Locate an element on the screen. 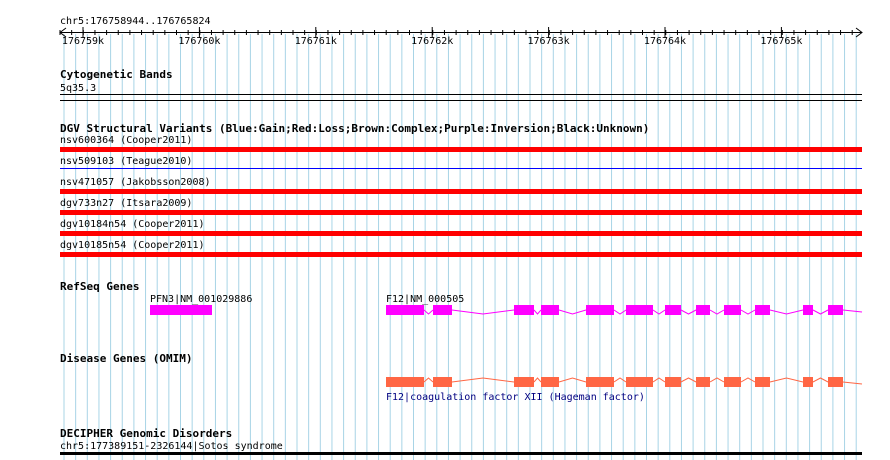 This screenshot has height=460, width=890. refseq-gene-label-f12: F12|NM_000505 is located at coordinates (425, 299).